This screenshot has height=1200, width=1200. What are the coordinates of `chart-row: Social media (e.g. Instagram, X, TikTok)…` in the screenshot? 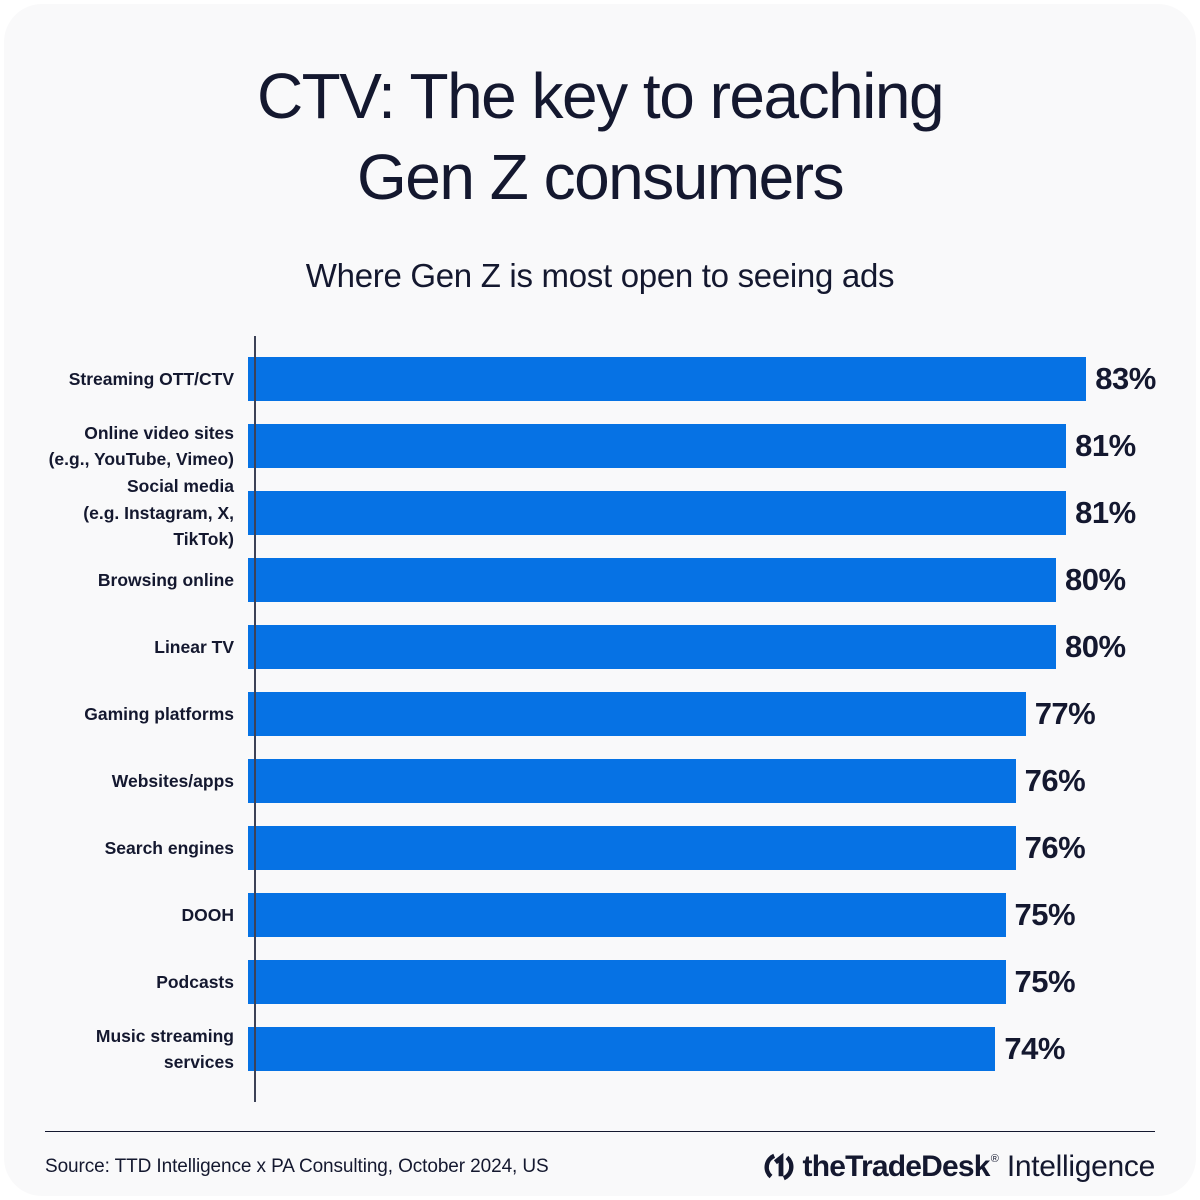 It's located at (614, 512).